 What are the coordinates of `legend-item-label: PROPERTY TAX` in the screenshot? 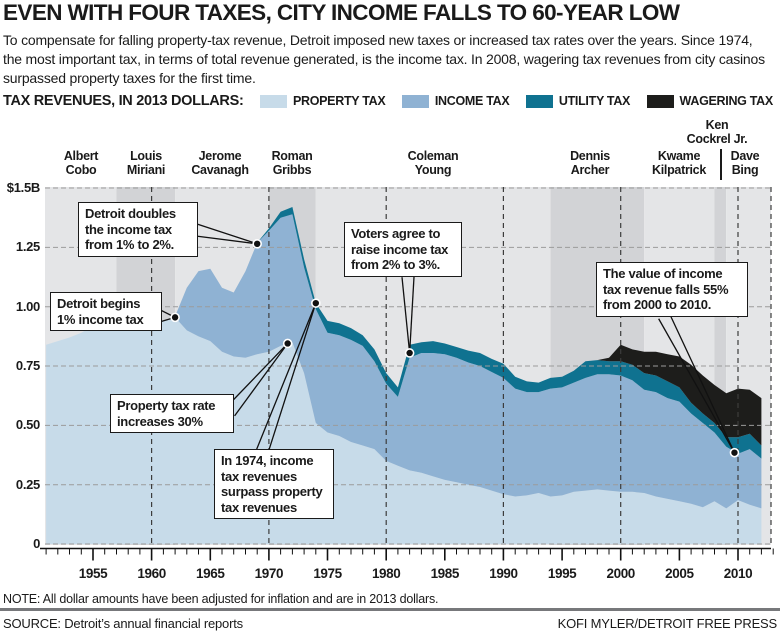 It's located at (339, 101).